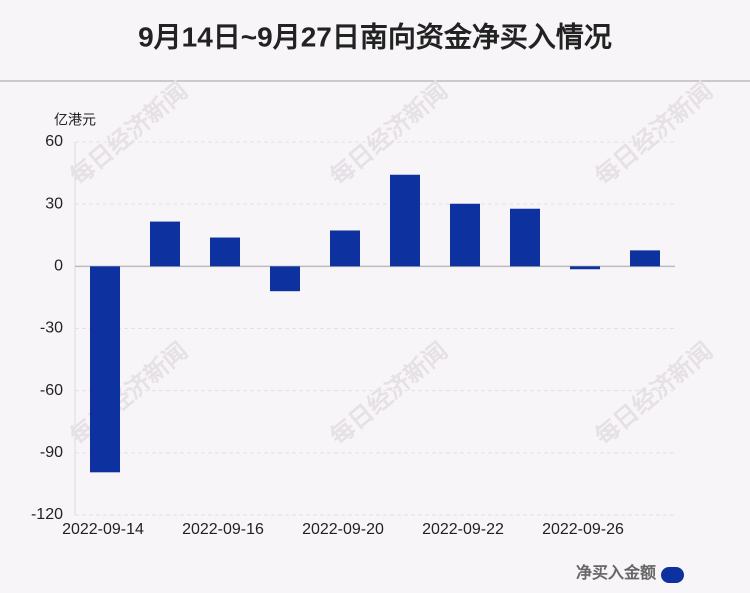 The image size is (750, 593). I want to click on y-axis-label: 亿港元, so click(75, 120).